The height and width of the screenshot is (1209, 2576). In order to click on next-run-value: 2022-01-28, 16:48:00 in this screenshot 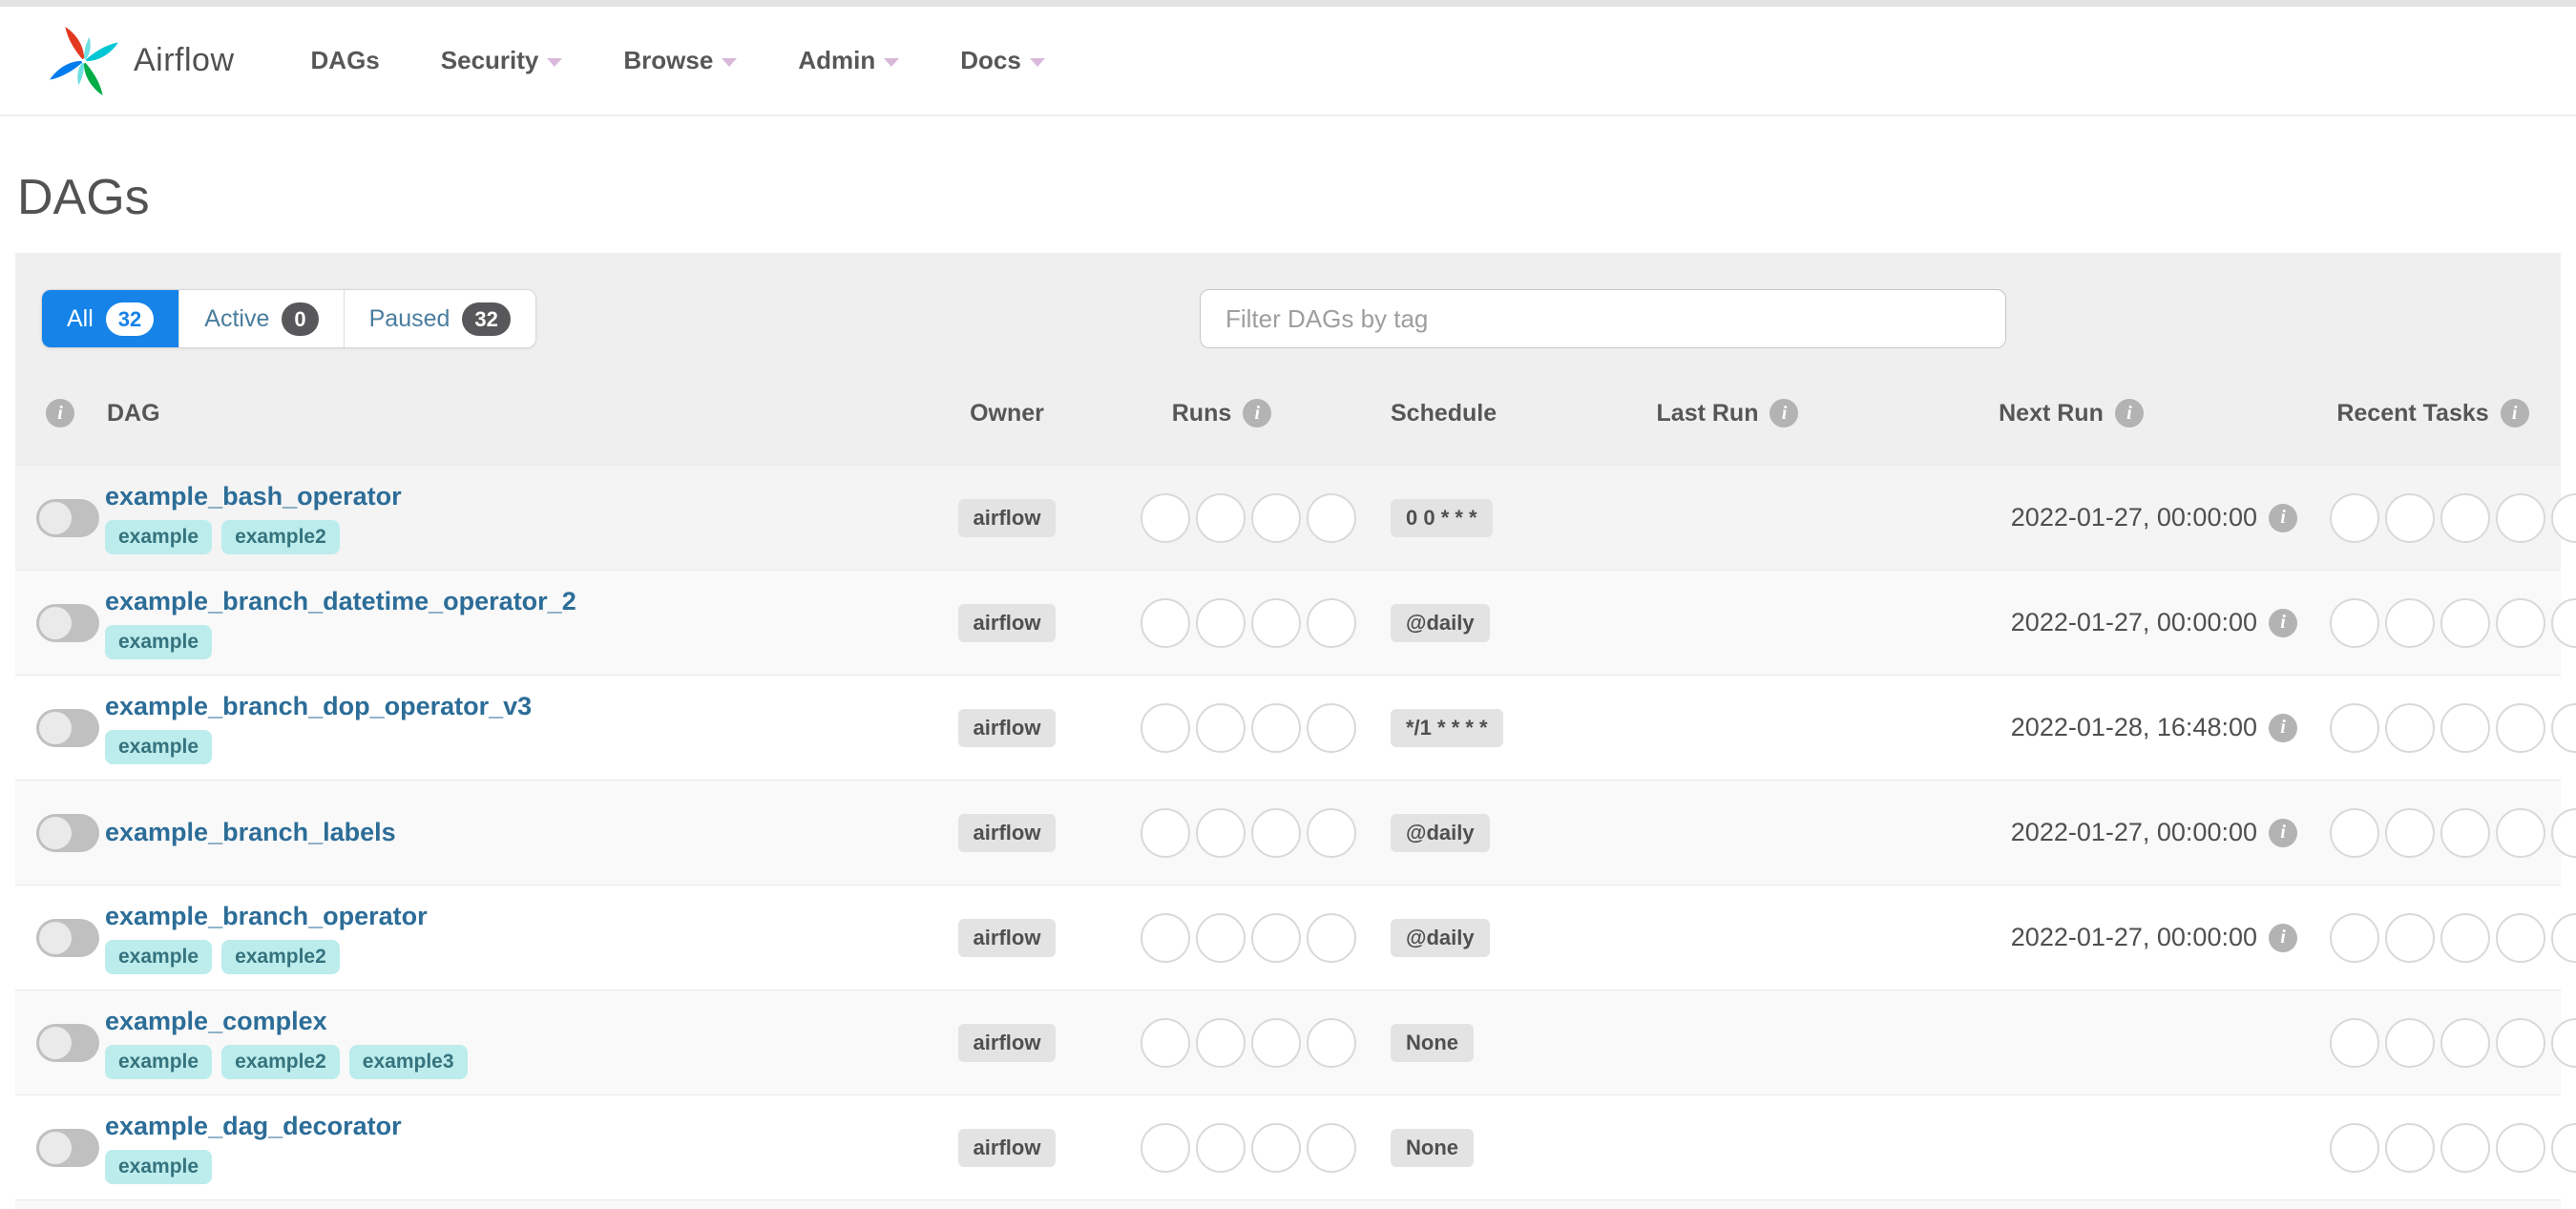, I will do `click(2133, 727)`.